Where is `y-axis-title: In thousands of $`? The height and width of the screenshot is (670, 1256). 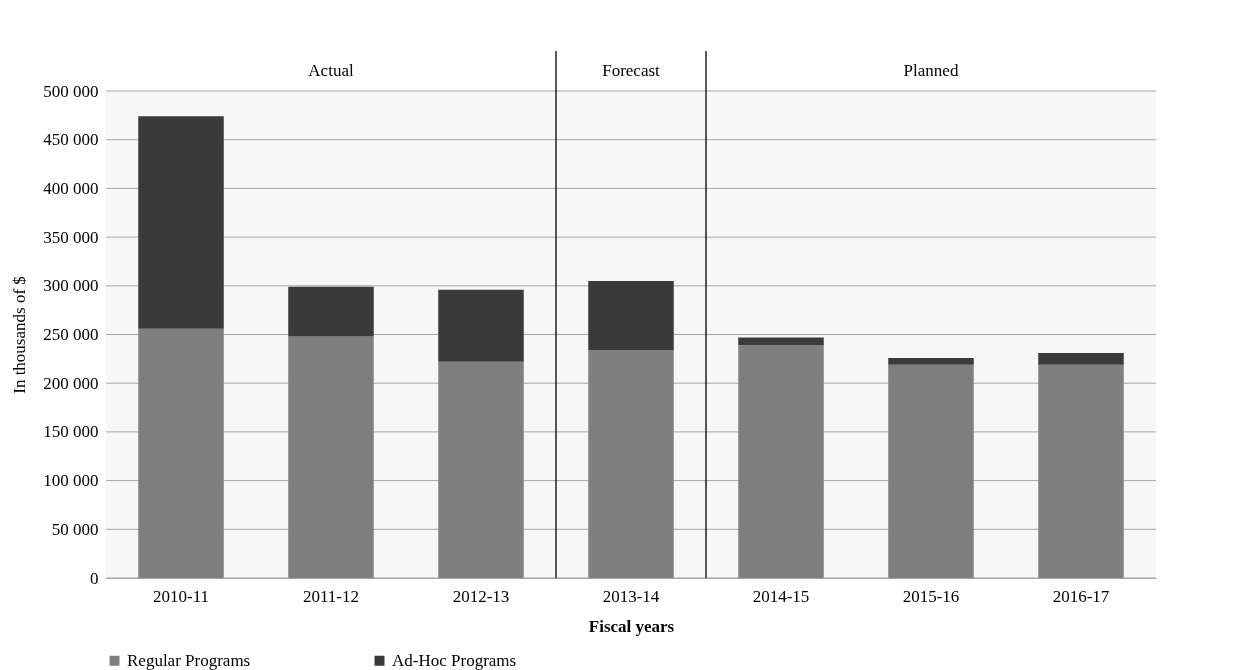
y-axis-title: In thousands of $ is located at coordinates (20, 335).